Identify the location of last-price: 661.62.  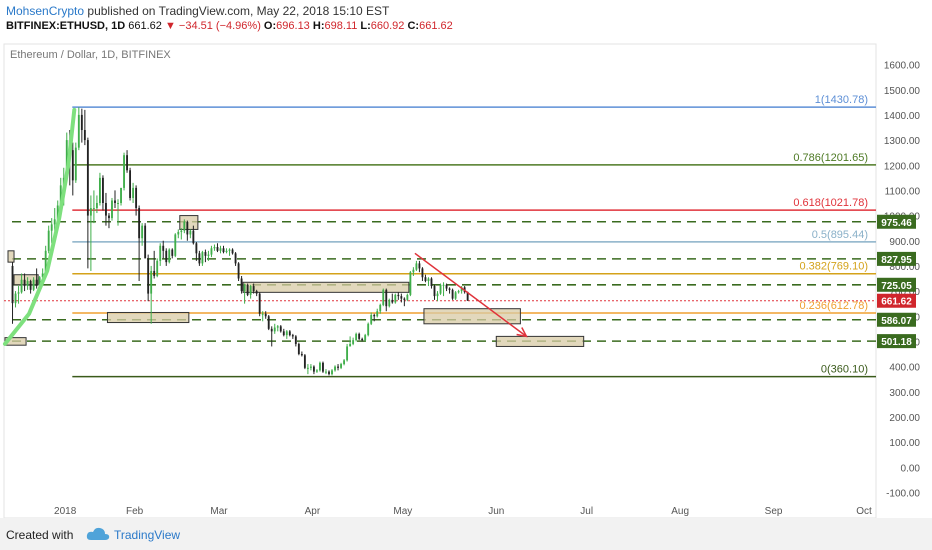
(145, 26).